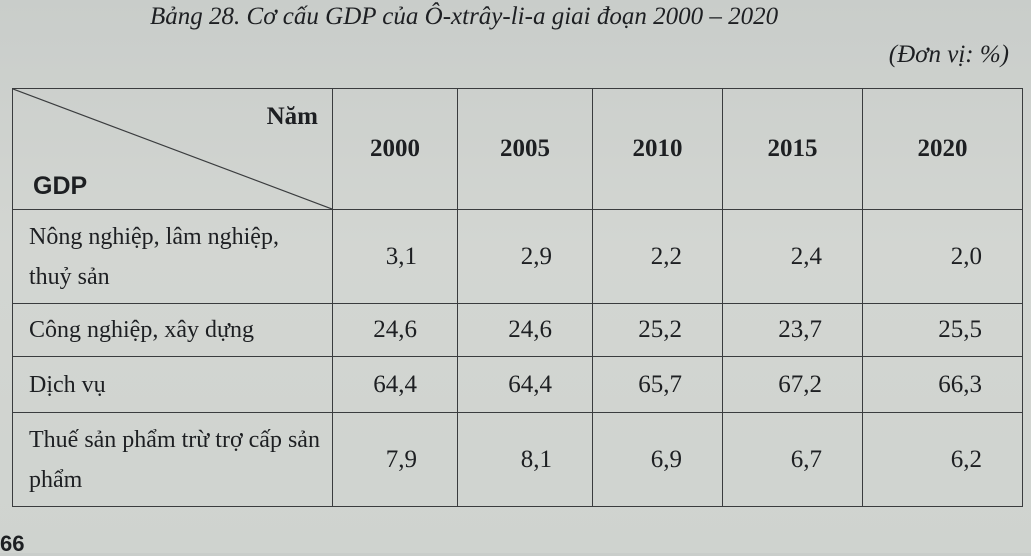  What do you see at coordinates (60, 186) in the screenshot?
I see `gdp-axis-label: GDP` at bounding box center [60, 186].